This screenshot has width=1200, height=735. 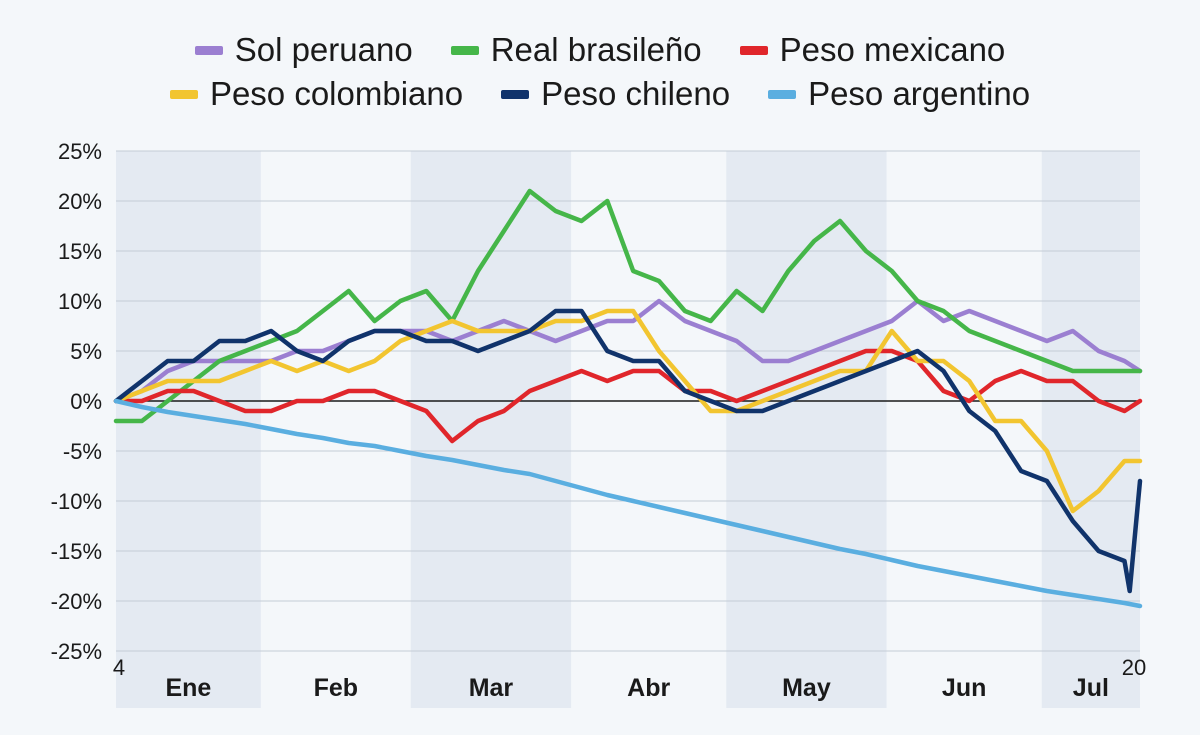 I want to click on month-label-feb: Feb, so click(x=336, y=688).